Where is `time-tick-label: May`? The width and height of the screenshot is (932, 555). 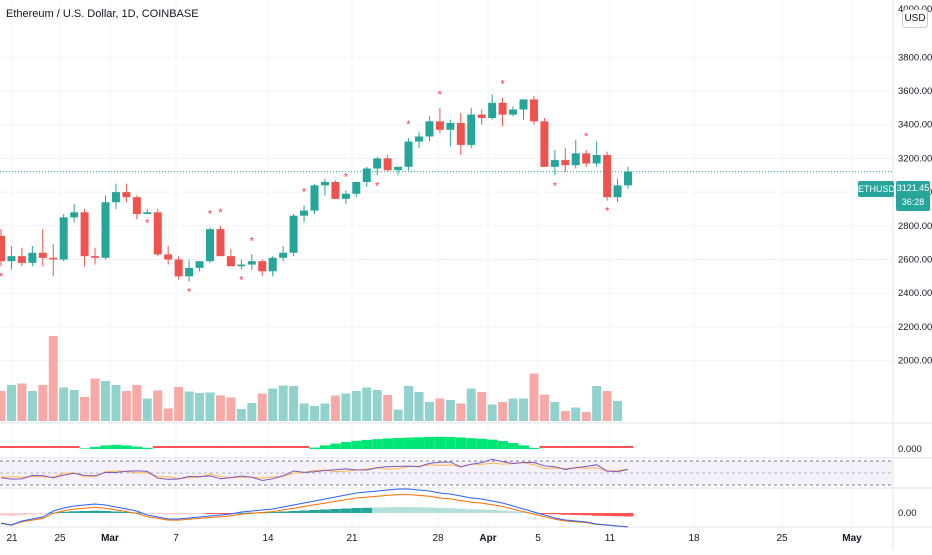
time-tick-label: May is located at coordinates (852, 538).